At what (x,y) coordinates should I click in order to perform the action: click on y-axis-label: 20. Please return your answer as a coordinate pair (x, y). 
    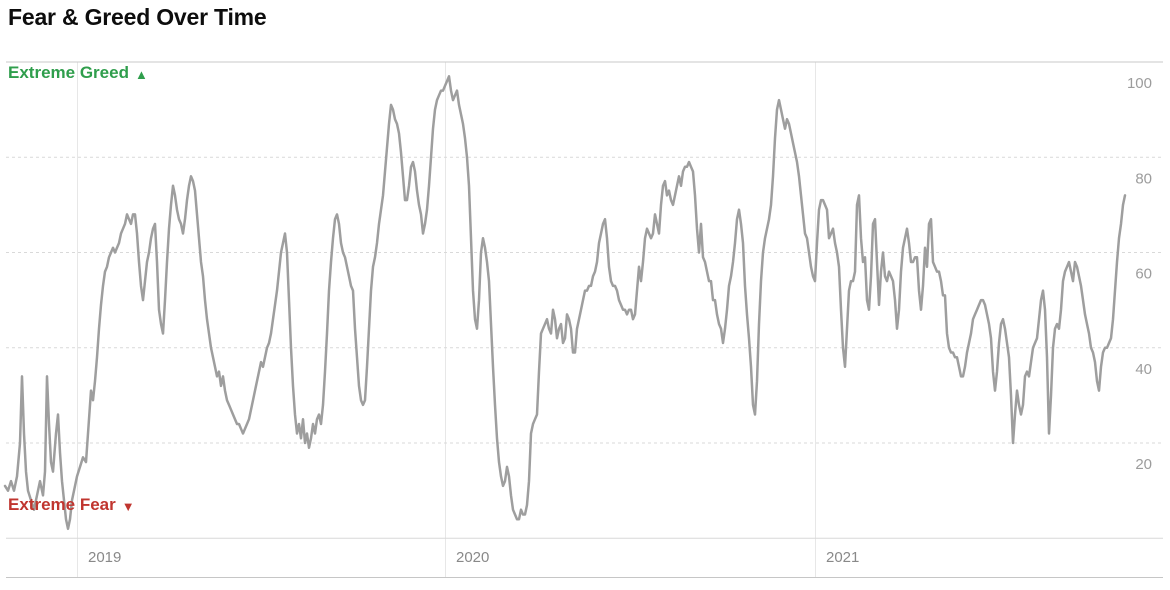
    Looking at the image, I should click on (1143, 464).